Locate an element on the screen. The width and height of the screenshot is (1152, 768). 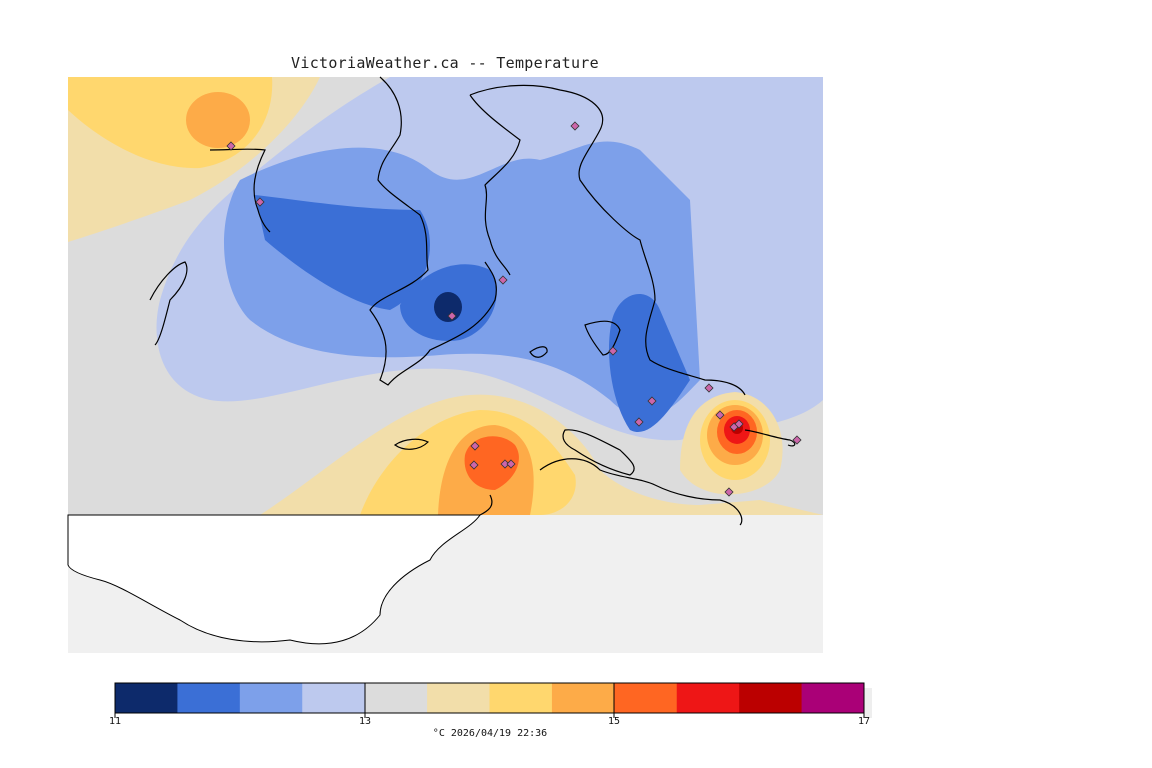
land-south is located at coordinates (274, 579).